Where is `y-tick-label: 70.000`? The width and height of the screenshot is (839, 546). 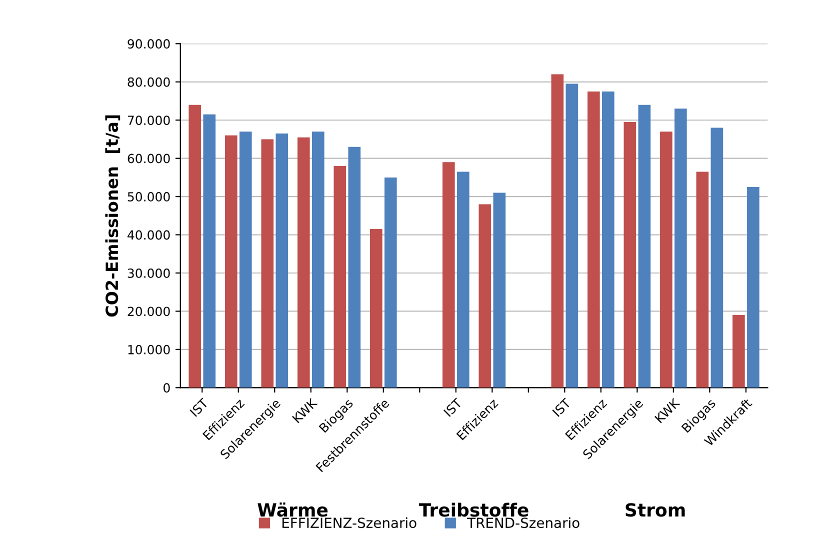
y-tick-label: 70.000 is located at coordinates (149, 121).